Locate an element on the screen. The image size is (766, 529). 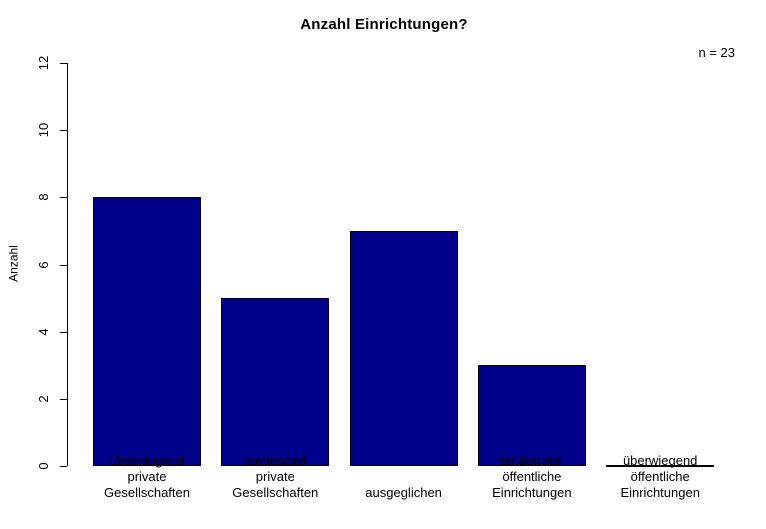
y-axis-line is located at coordinates (67, 264).